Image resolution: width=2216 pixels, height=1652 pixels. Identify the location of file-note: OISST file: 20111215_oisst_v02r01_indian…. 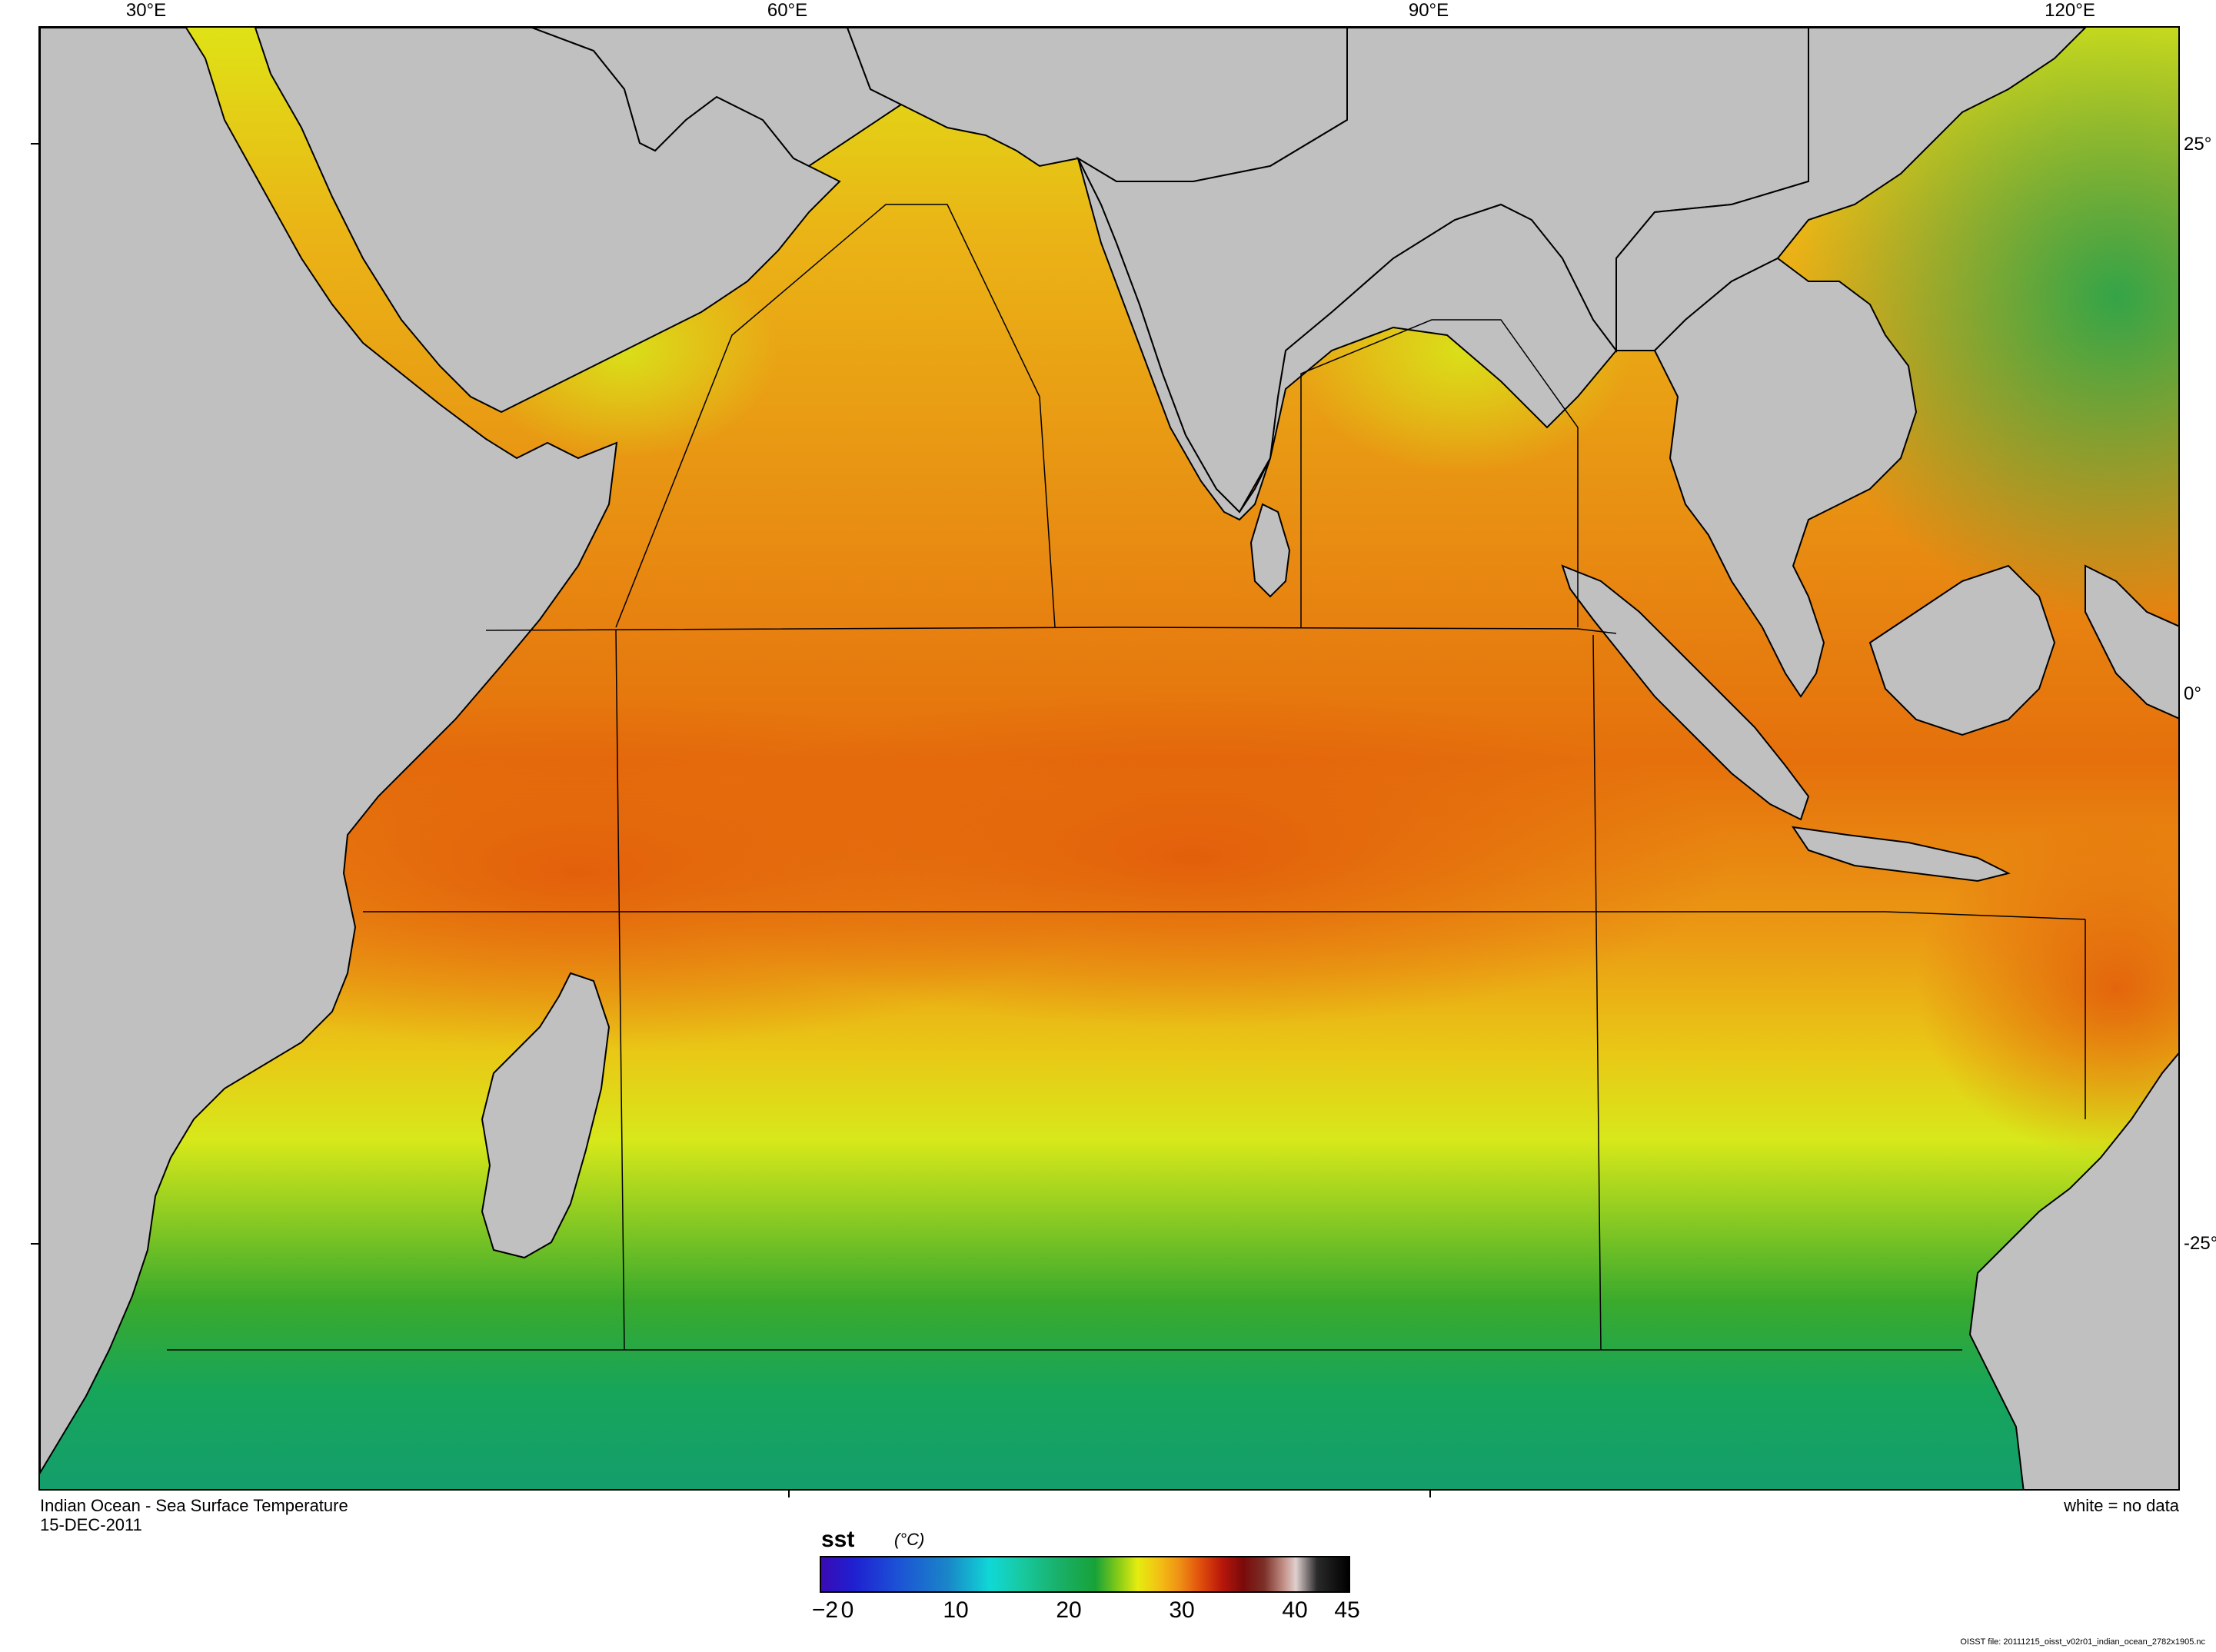
(2083, 1642).